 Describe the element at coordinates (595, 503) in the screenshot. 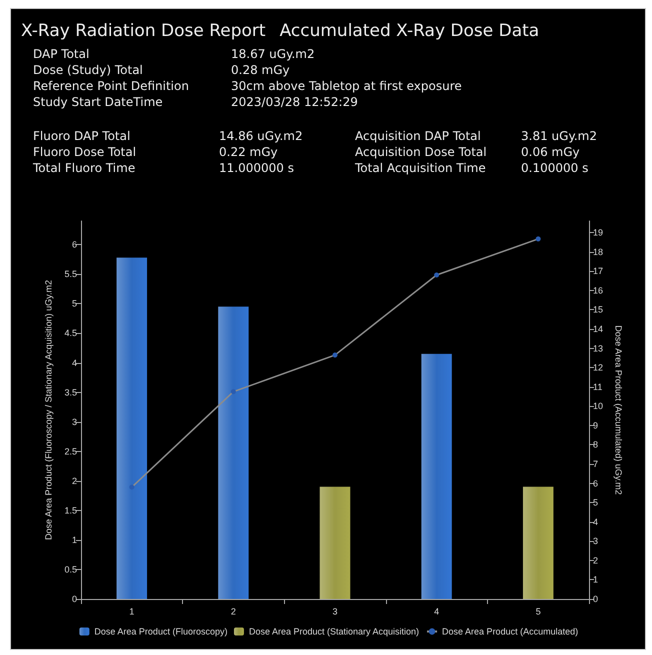

I see `y2-tick-label: 5` at that location.